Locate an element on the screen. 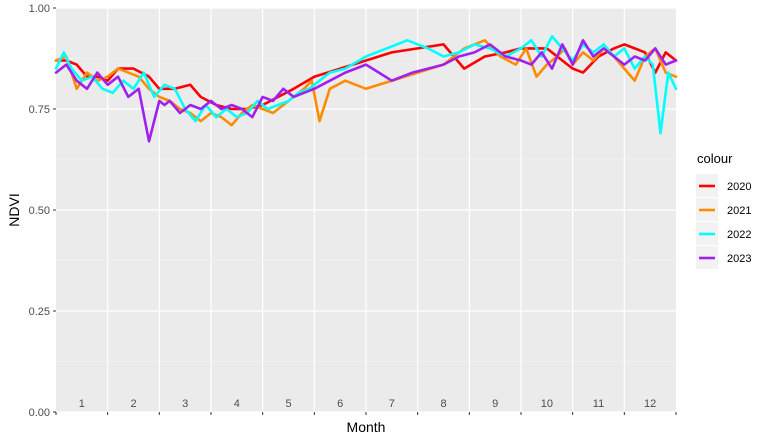 This screenshot has width=773, height=442. y-axis-title: NDVI is located at coordinates (14, 209).